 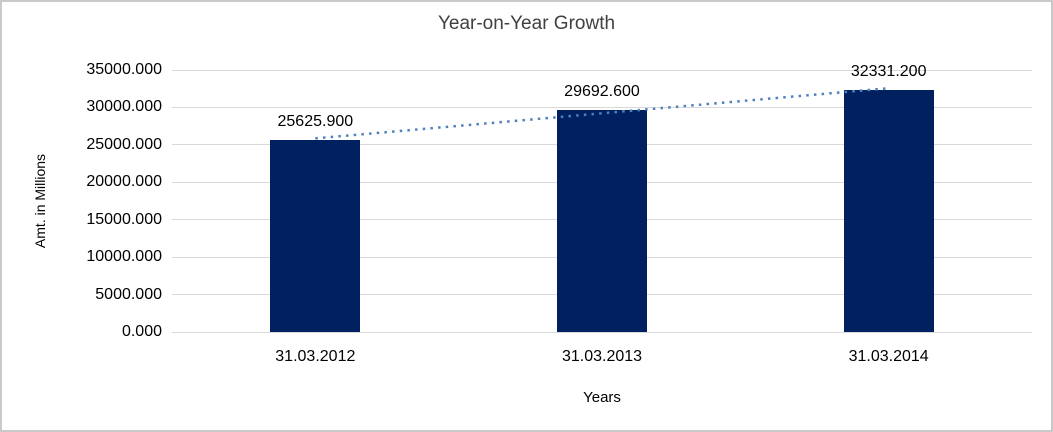 I want to click on bar-31.03.2013, so click(x=602, y=220).